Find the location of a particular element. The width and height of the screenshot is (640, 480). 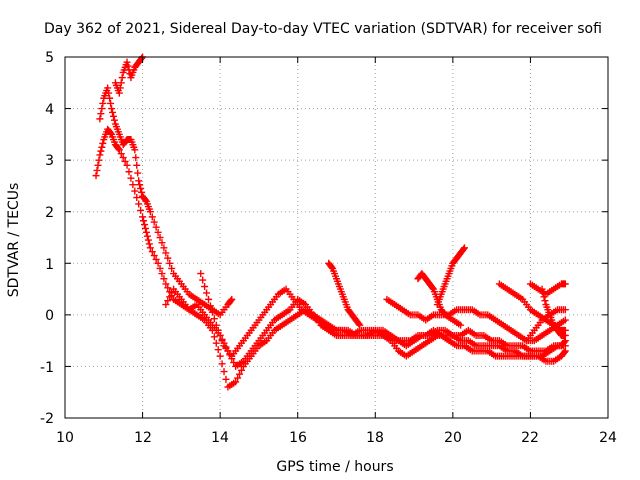

x-tick-label: 12 is located at coordinates (143, 438).